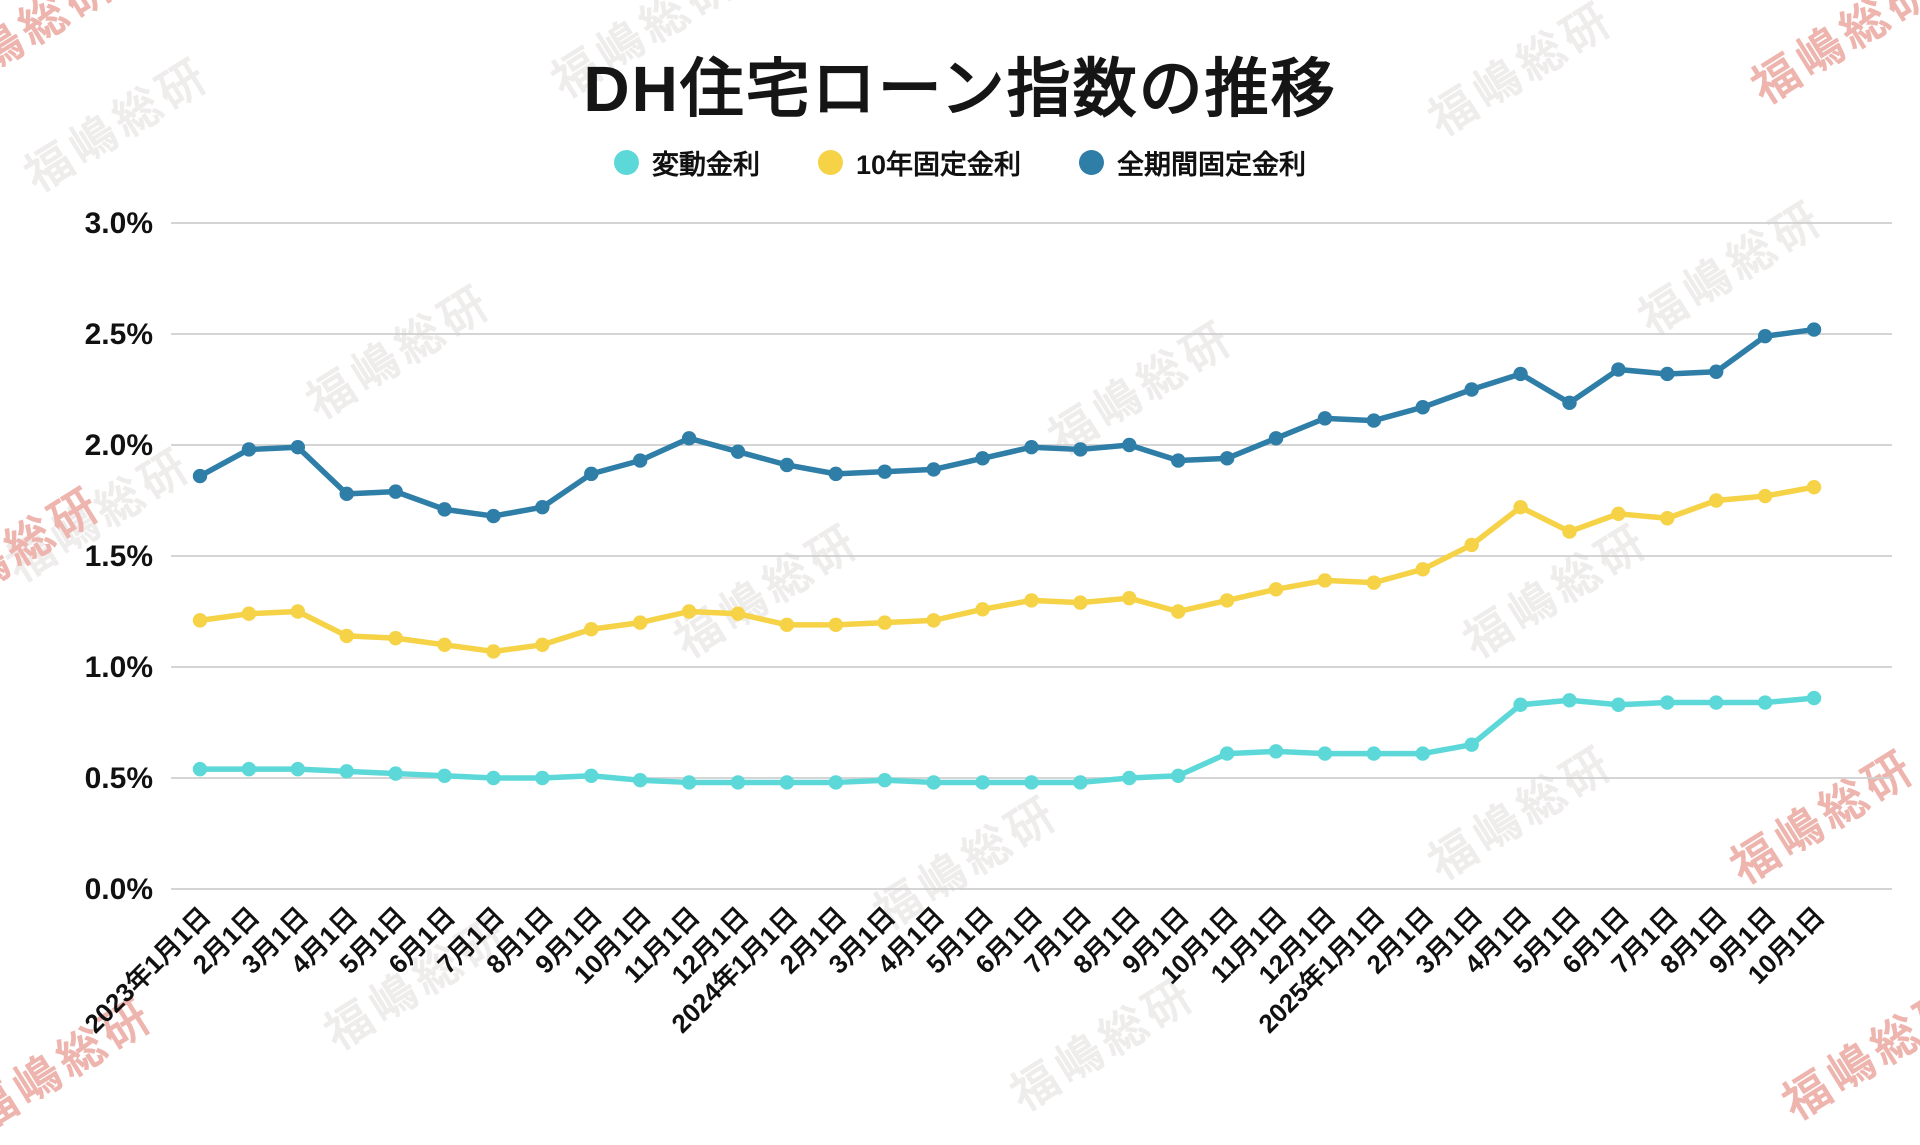  I want to click on y-axis-tick-label: 2.0%, so click(119, 445).